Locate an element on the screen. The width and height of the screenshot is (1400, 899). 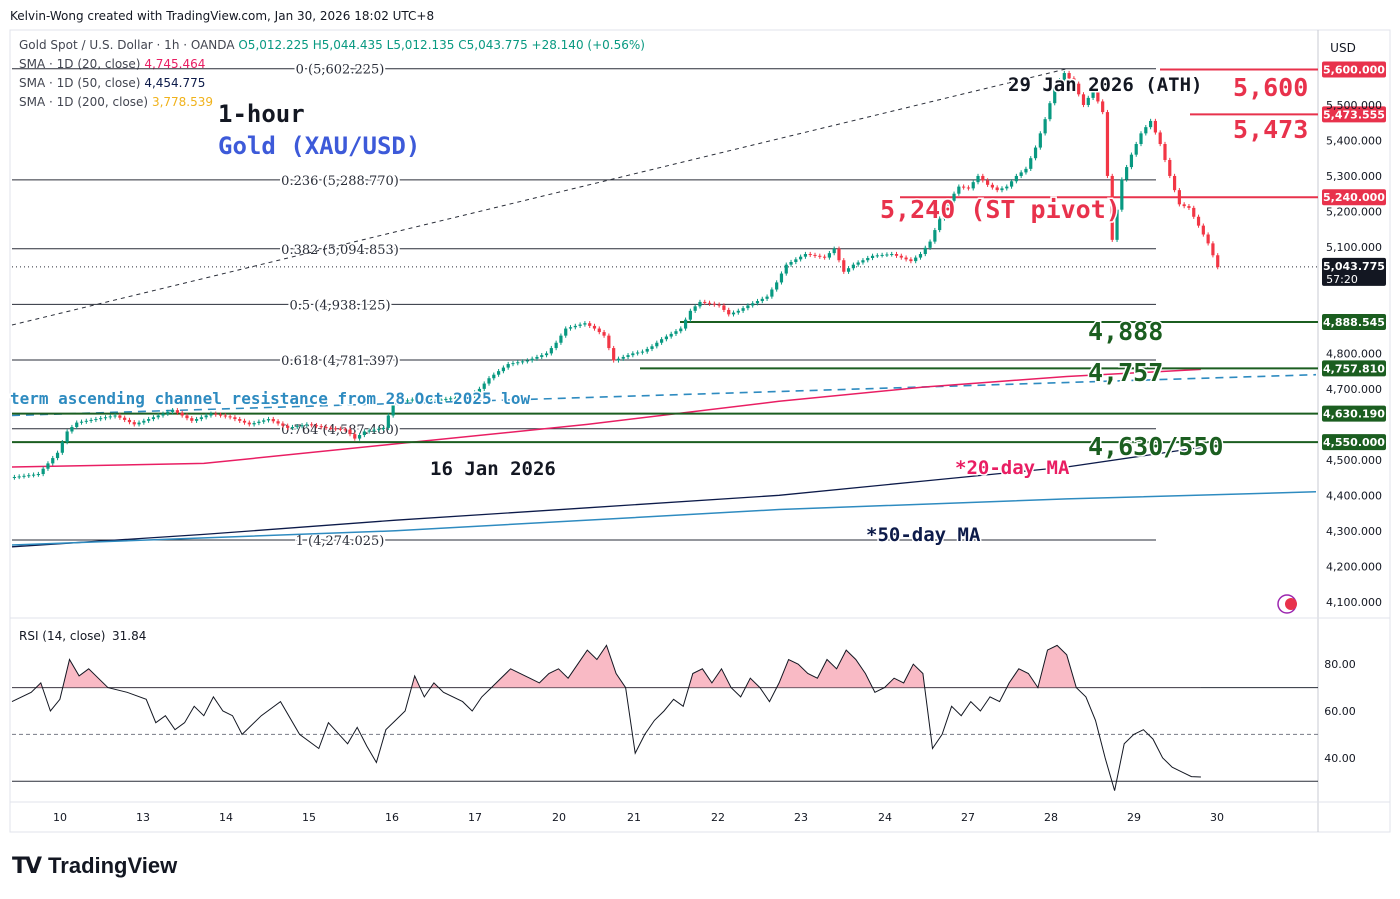
price-tick-label: 5,400.000 is located at coordinates (1354, 140).